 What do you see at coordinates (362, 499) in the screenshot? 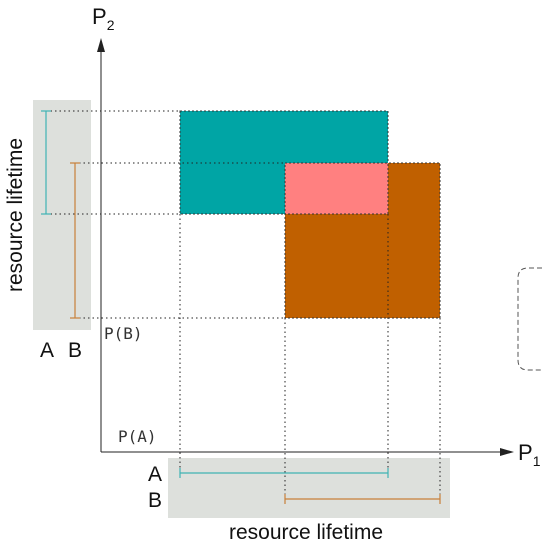
I see `horizontal-lifetime-bar-b` at bounding box center [362, 499].